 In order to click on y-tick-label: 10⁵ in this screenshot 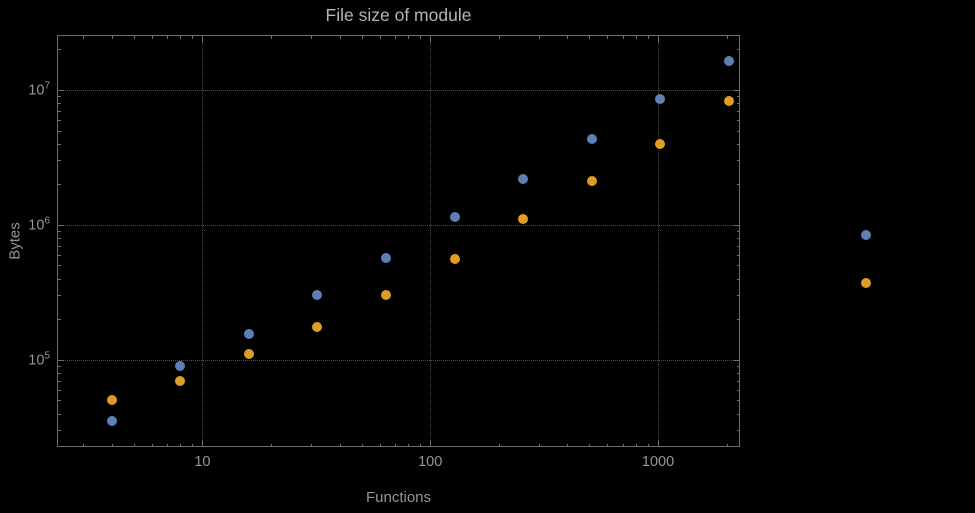, I will do `click(39, 359)`.